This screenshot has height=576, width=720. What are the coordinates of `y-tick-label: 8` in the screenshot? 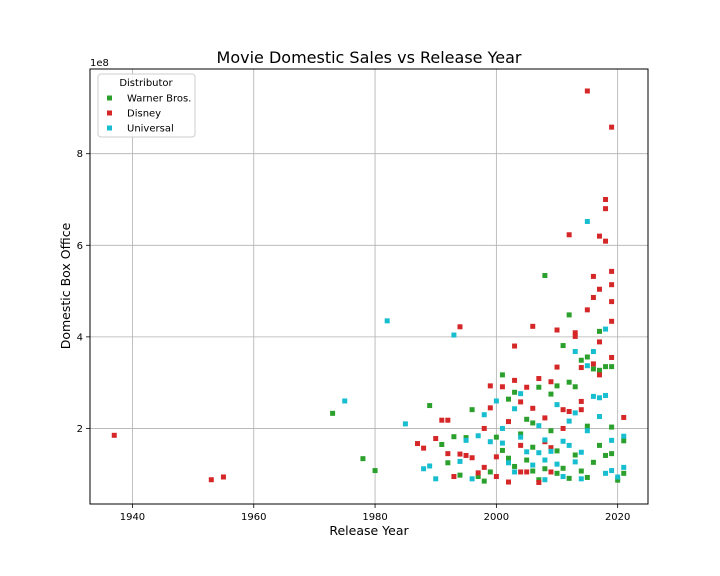 It's located at (80, 154).